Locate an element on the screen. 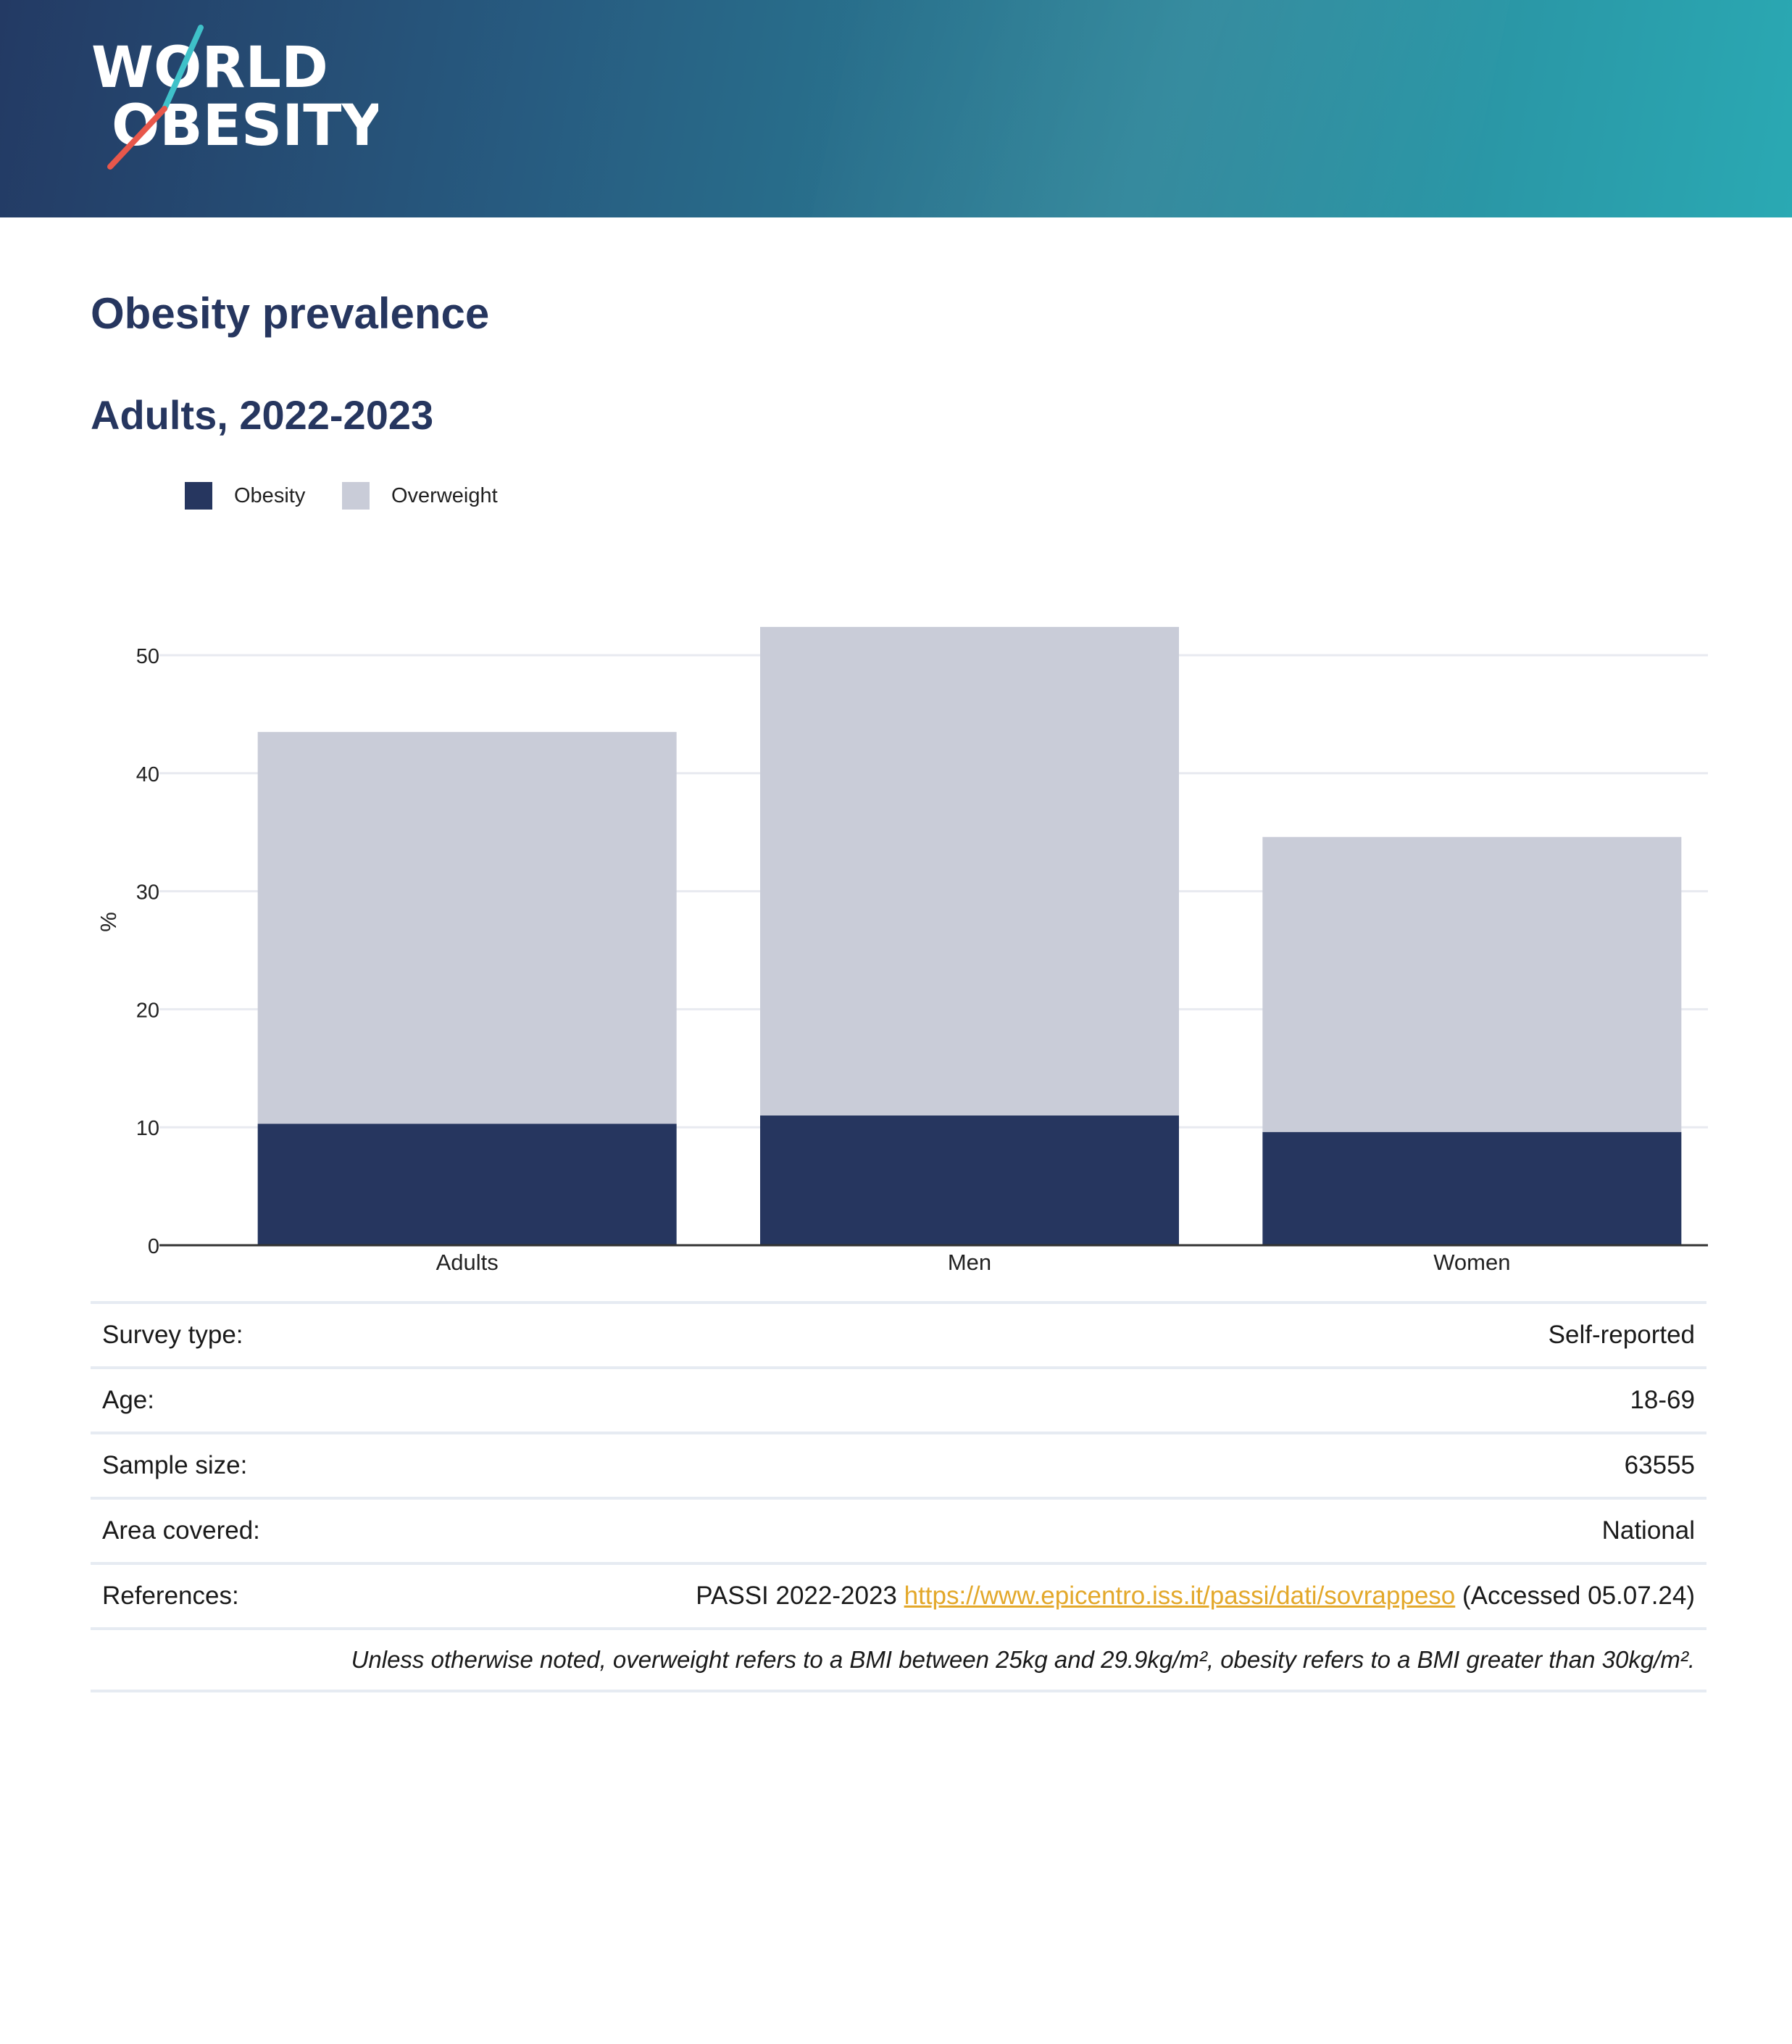 Image resolution: width=1792 pixels, height=2044 pixels. bar-women-obesity is located at coordinates (1472, 1188).